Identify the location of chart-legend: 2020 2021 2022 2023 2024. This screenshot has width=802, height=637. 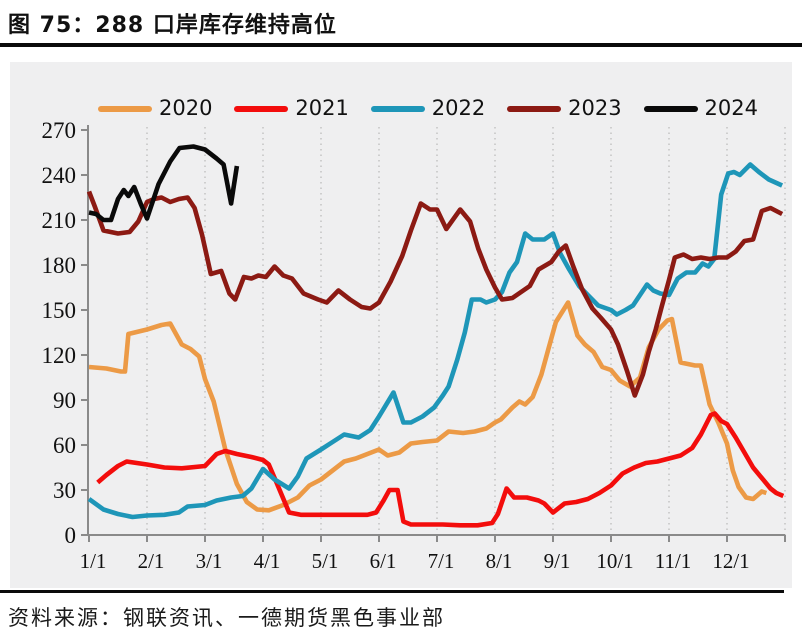
(428, 108).